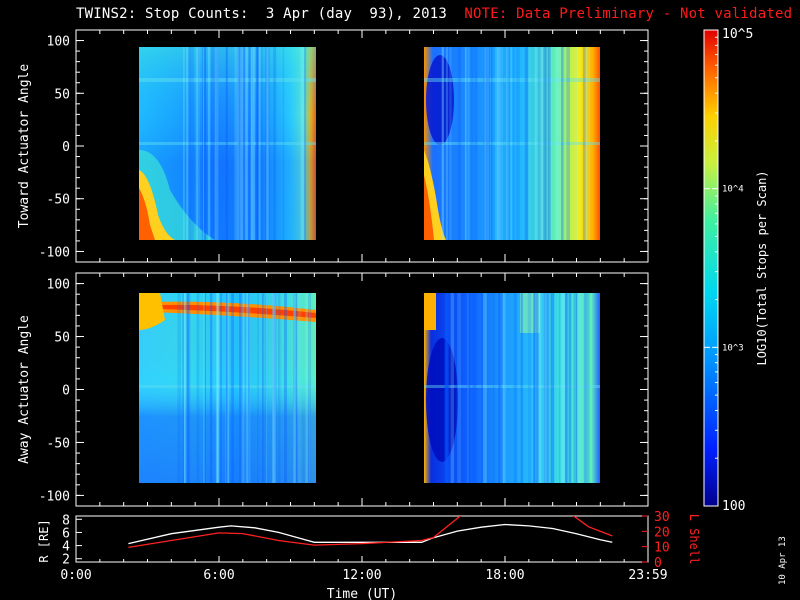 This screenshot has height=600, width=800. I want to click on y-right-label: L Shell, so click(694, 539).